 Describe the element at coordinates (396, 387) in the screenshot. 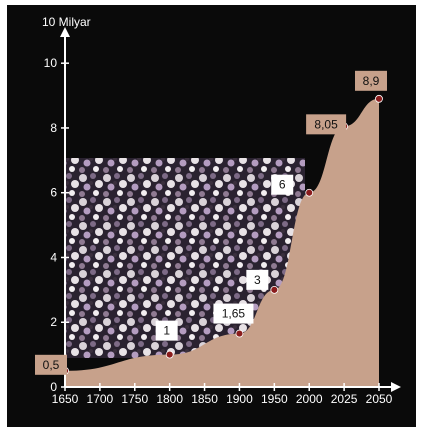

I see `x-axis-arrow-icon` at that location.